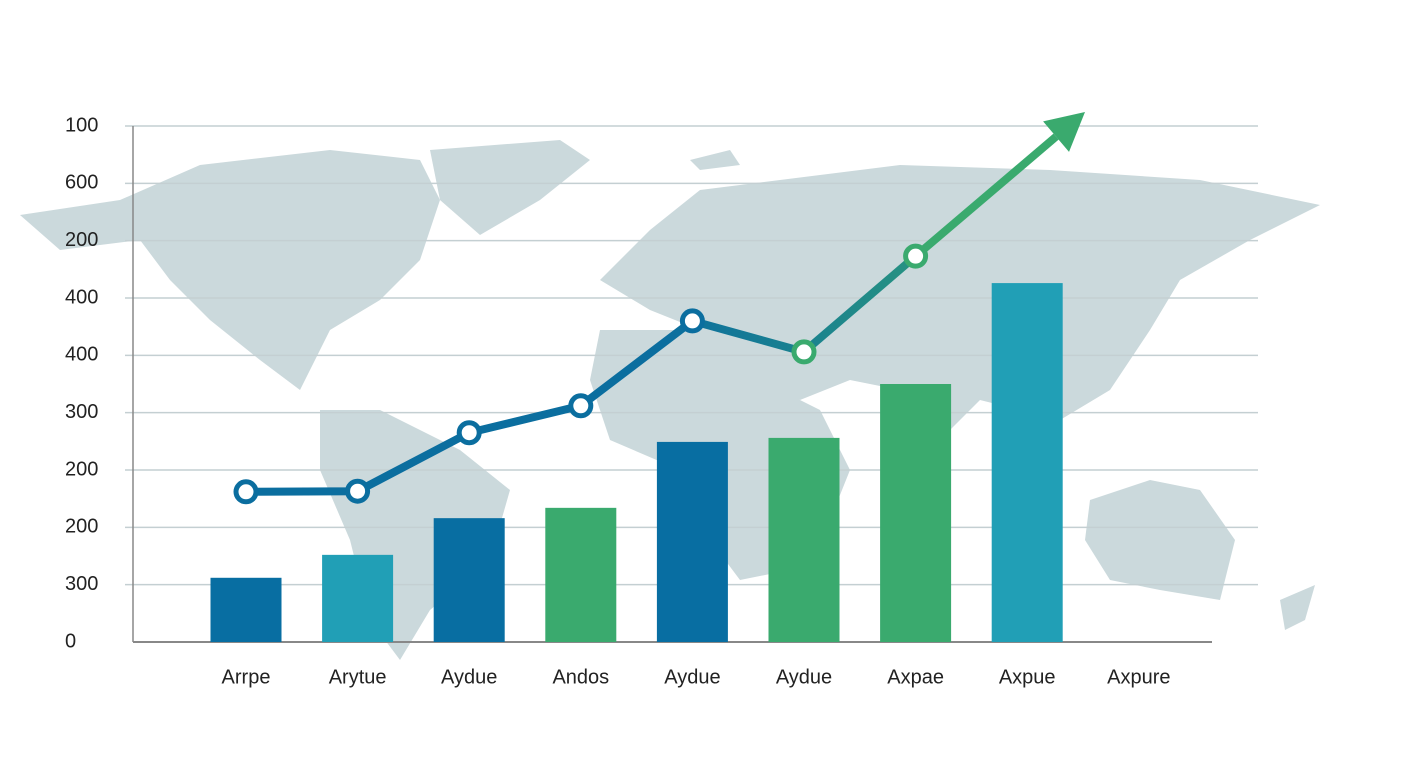 The image size is (1408, 768). Describe the element at coordinates (81, 125) in the screenshot. I see `y-tick-label: 100` at that location.